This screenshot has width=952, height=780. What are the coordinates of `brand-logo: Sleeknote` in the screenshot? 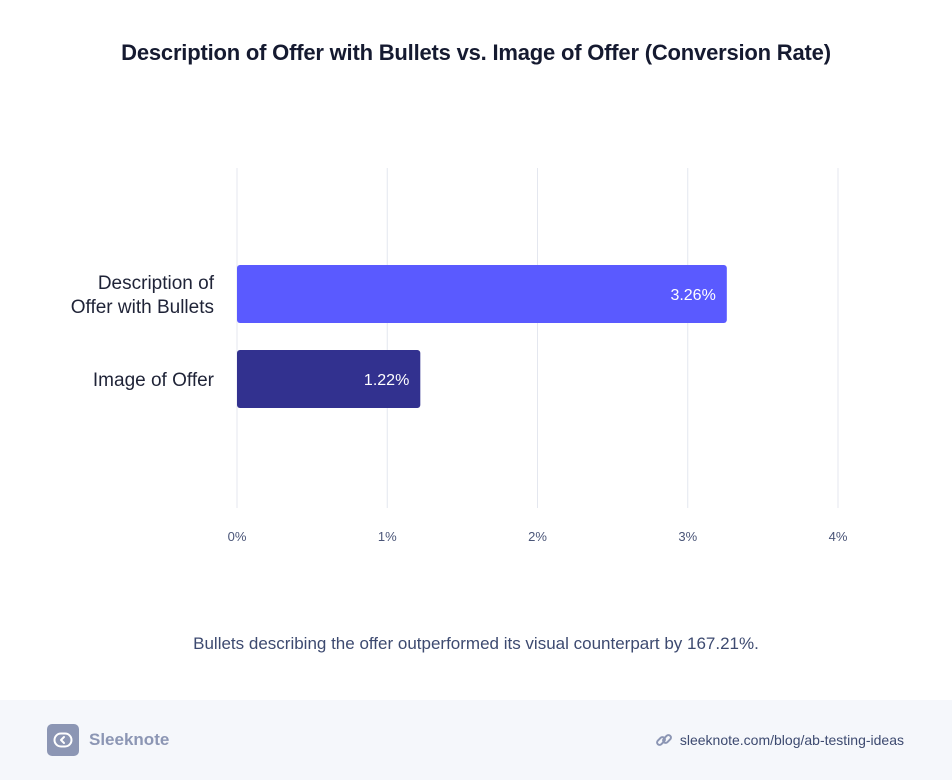 It's located at (108, 740).